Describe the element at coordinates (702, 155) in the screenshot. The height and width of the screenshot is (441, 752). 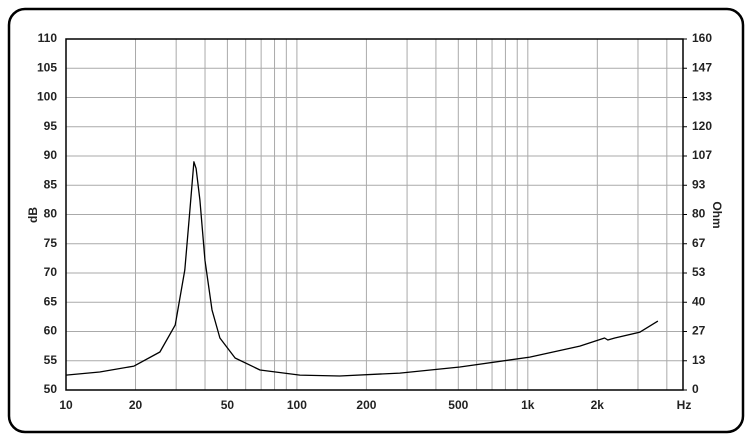
I see `y2-tick-label: 107` at that location.